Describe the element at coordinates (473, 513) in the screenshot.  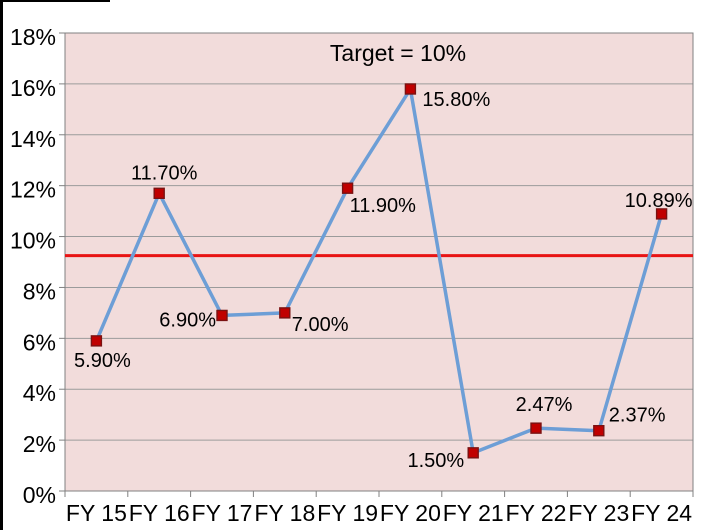
I see `x-axis-tick-label: FY 21` at that location.